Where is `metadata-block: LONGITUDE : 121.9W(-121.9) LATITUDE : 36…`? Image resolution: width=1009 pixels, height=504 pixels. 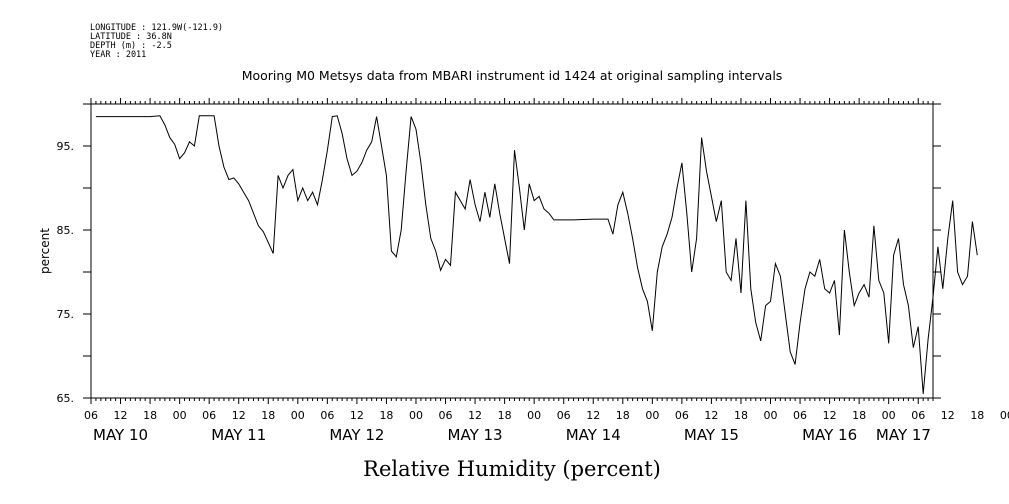
metadata-block: LONGITUDE : 121.9W(-121.9) LATITUDE : 36… is located at coordinates (156, 41).